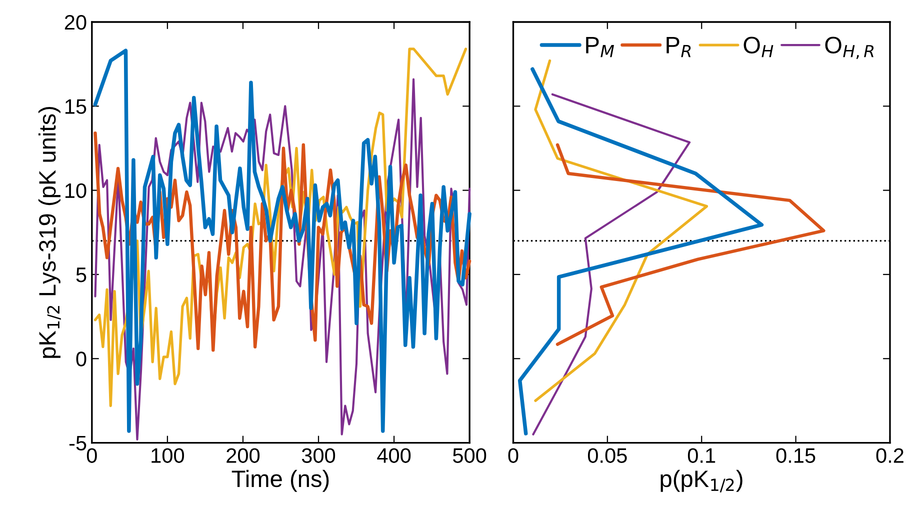 This screenshot has width=910, height=524. Describe the element at coordinates (77, 443) in the screenshot. I see `y-tick-label: -5` at that location.